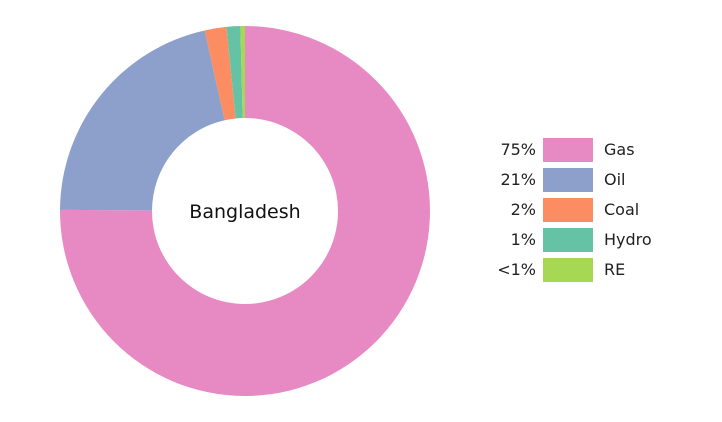 The image size is (722, 422). What do you see at coordinates (568, 270) in the screenshot?
I see `legend-swatch-re` at bounding box center [568, 270].